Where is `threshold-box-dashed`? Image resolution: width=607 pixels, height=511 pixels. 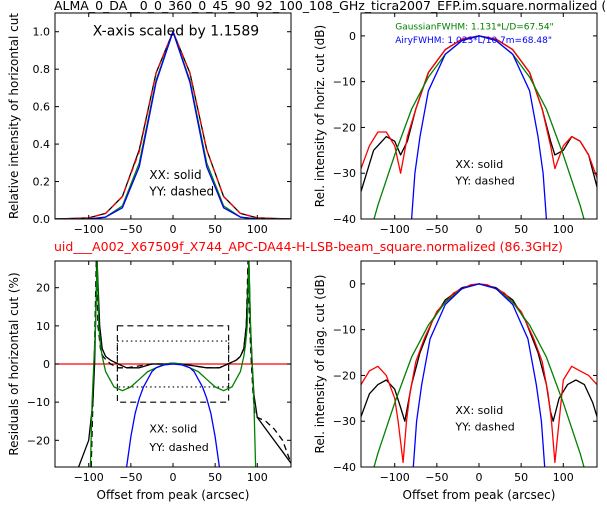 threshold-box-dashed is located at coordinates (173, 364).